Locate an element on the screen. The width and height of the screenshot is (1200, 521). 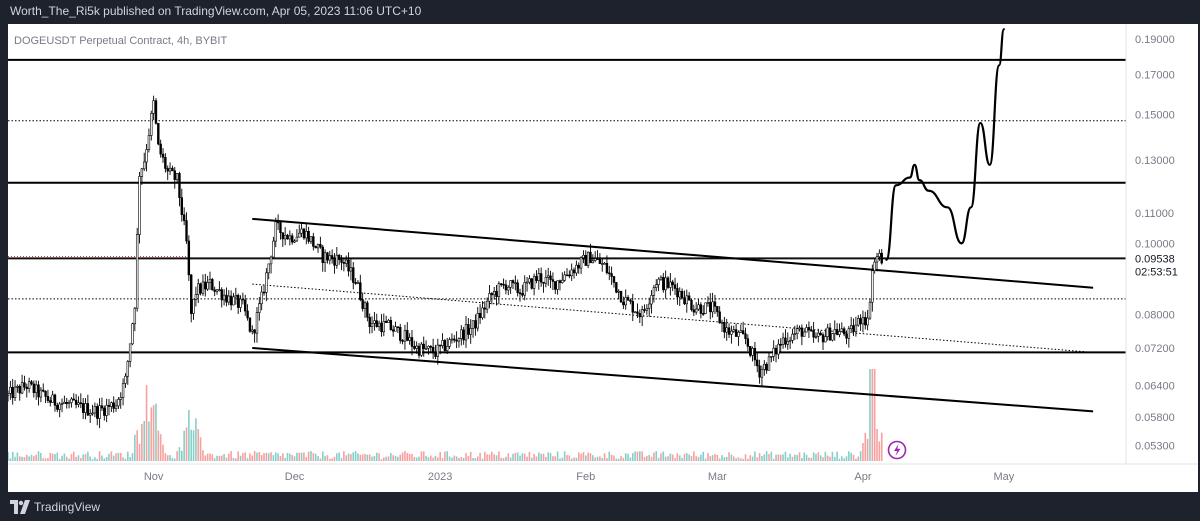
x-tick-label: Mar is located at coordinates (717, 477).